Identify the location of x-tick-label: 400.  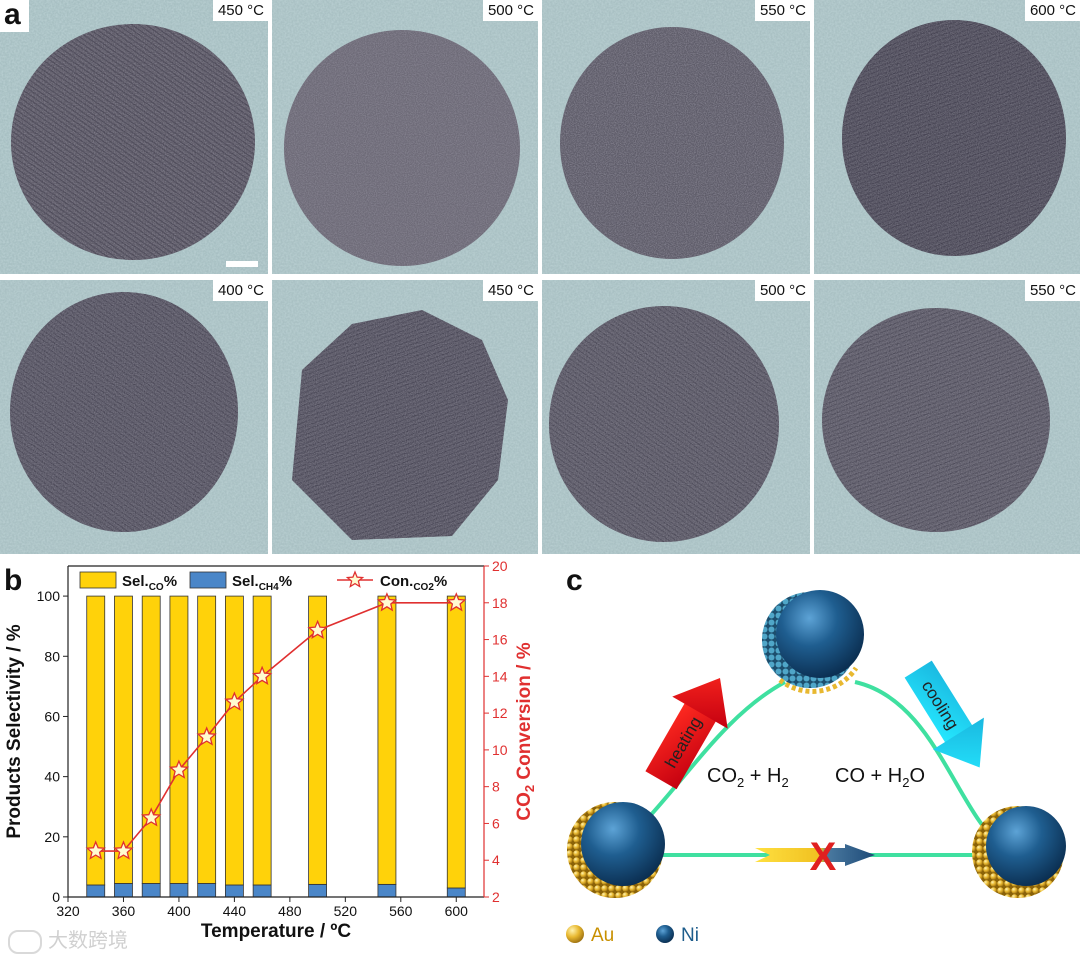
(179, 911).